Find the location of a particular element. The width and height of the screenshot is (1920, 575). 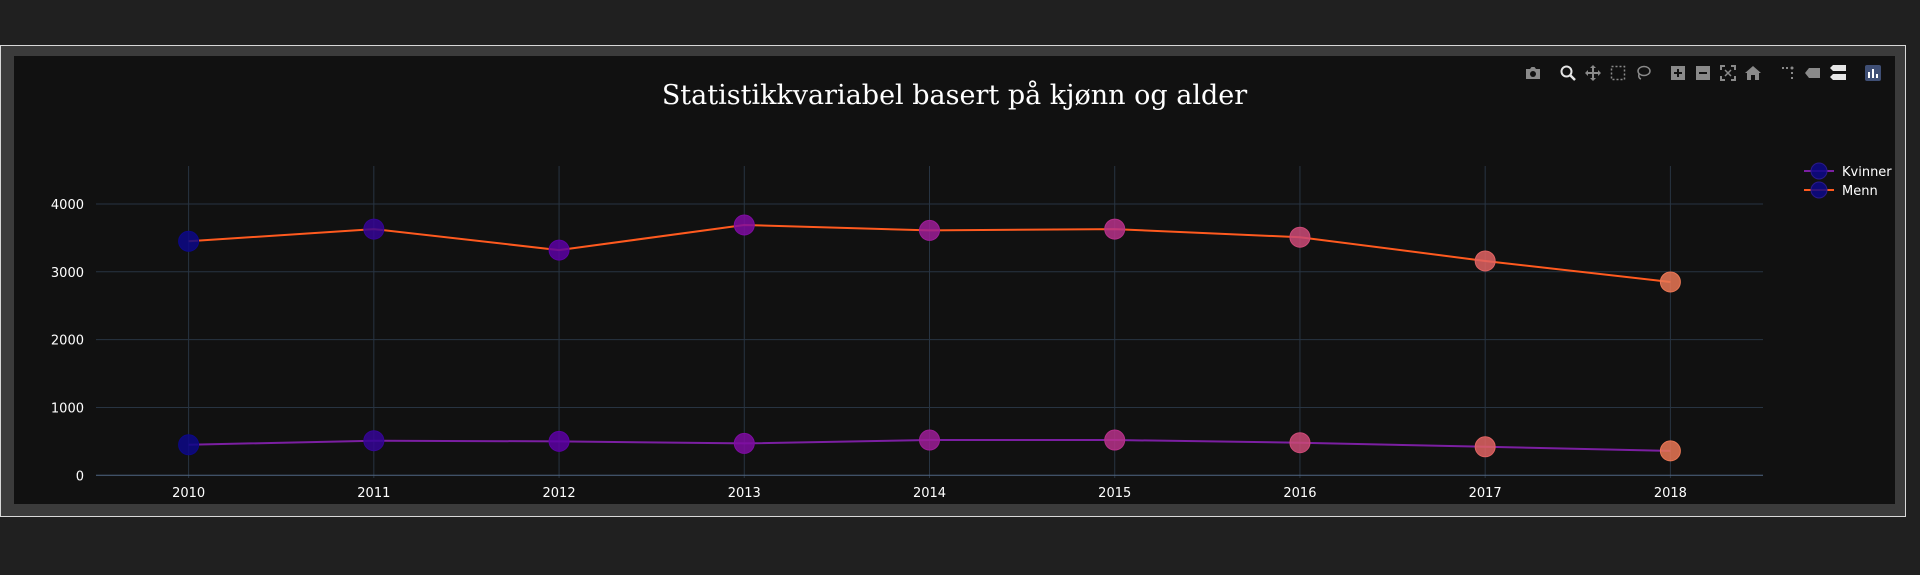

hover-closest-icon is located at coordinates (1813, 73).